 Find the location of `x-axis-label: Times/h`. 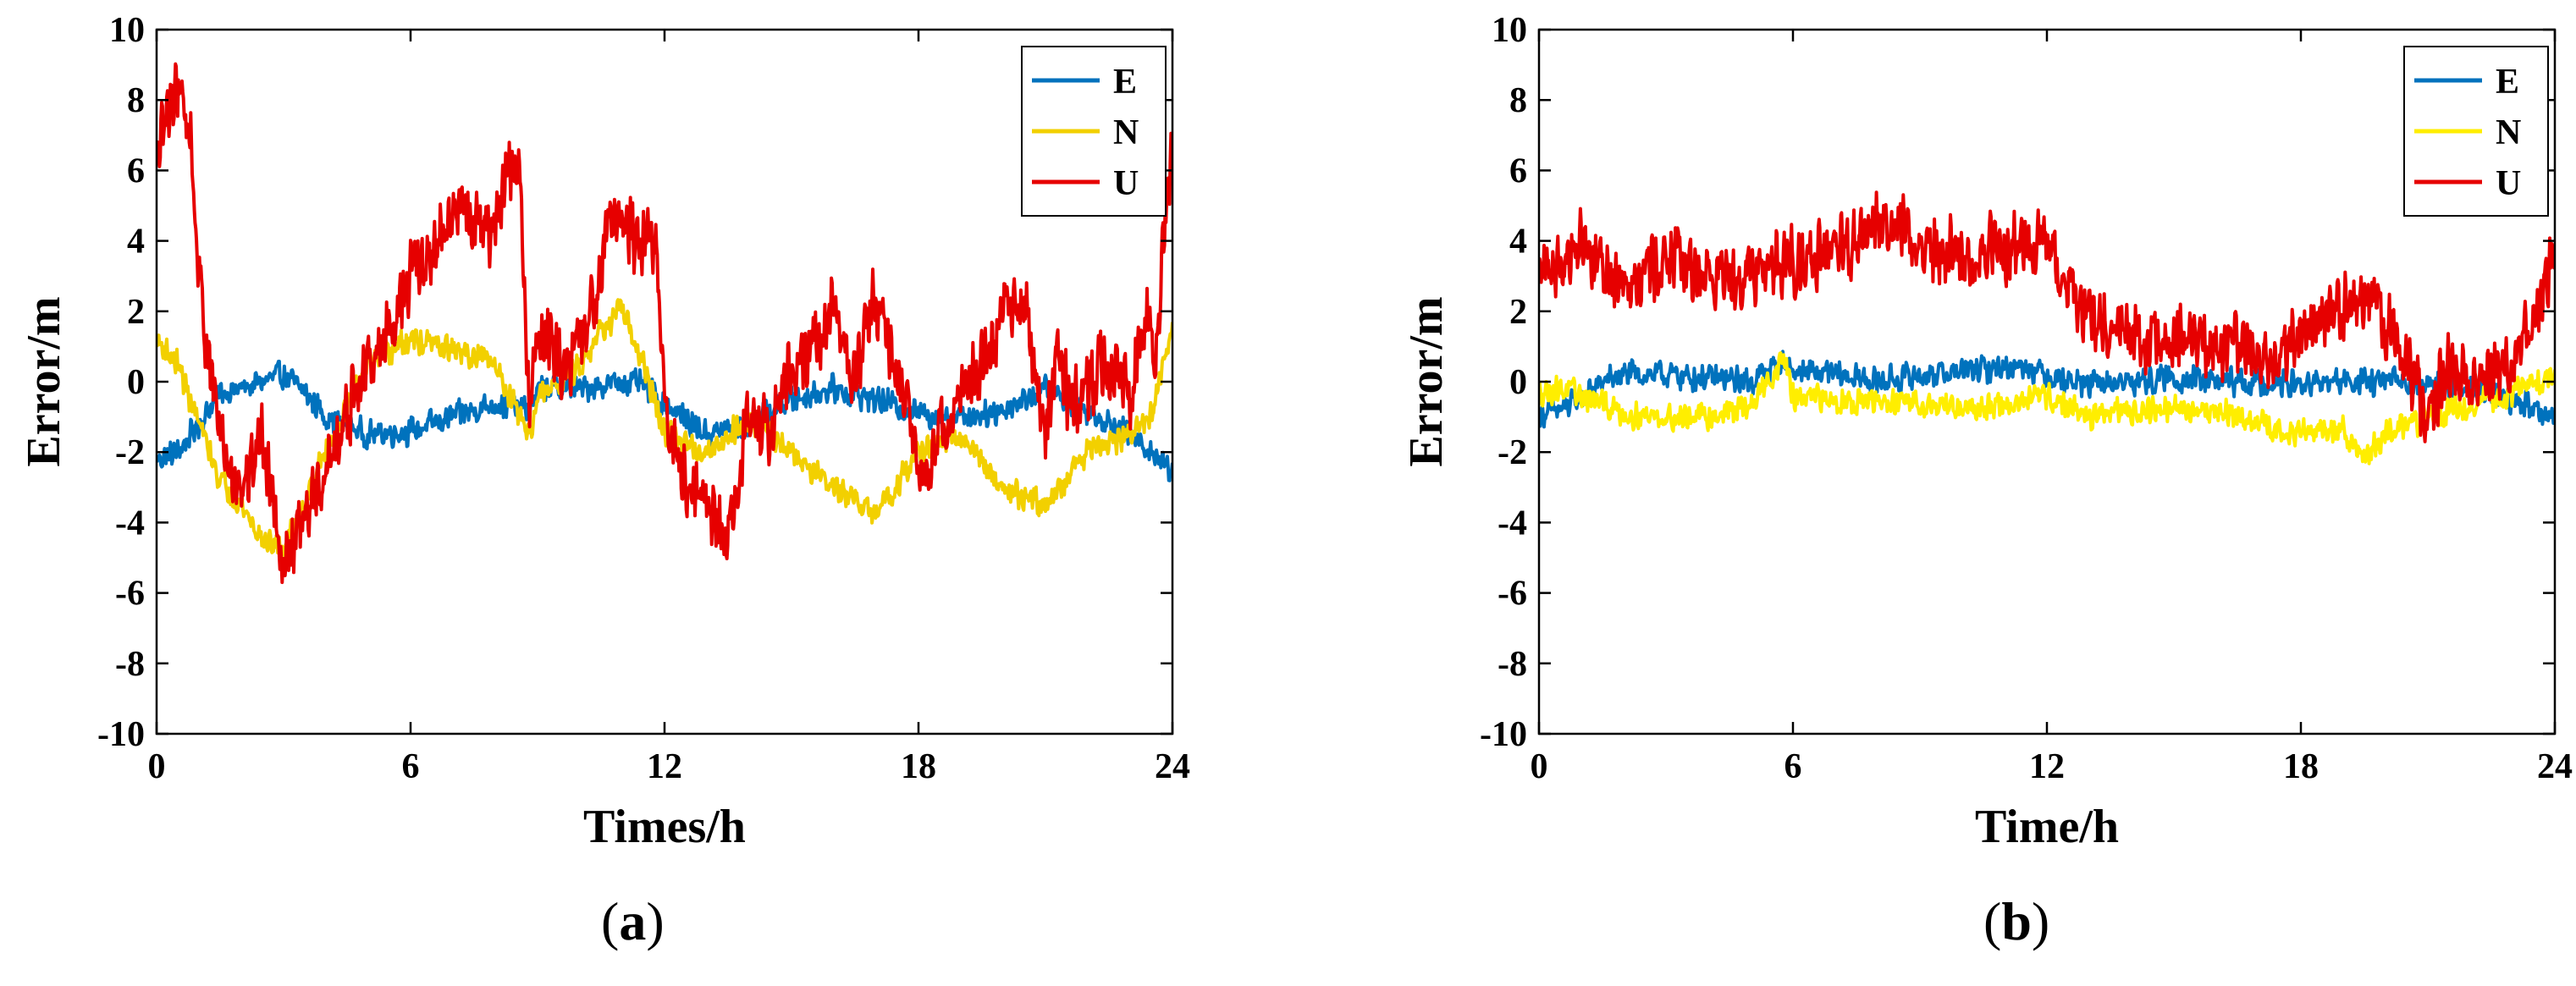

x-axis-label: Times/h is located at coordinates (664, 827).